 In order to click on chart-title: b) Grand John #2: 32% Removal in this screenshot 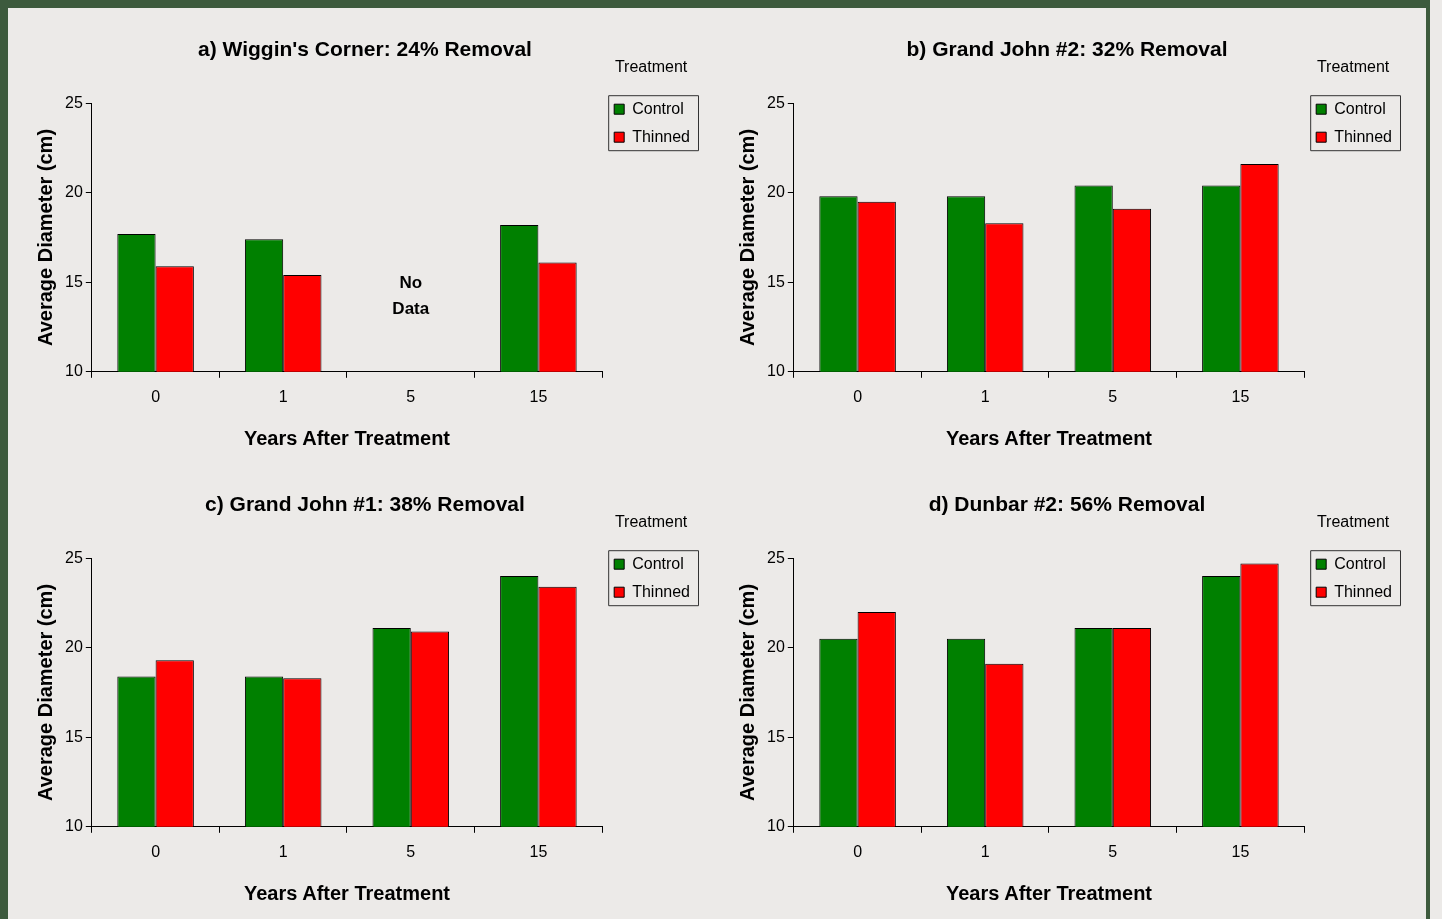, I will do `click(1067, 49)`.